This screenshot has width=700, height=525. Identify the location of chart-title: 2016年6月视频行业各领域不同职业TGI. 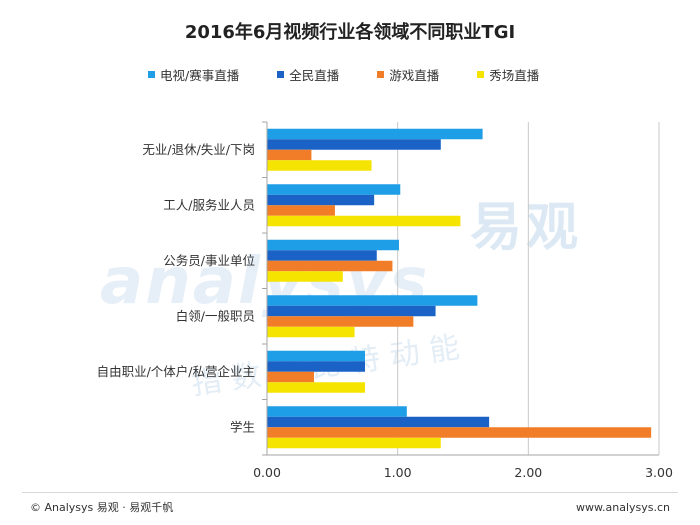
(350, 32).